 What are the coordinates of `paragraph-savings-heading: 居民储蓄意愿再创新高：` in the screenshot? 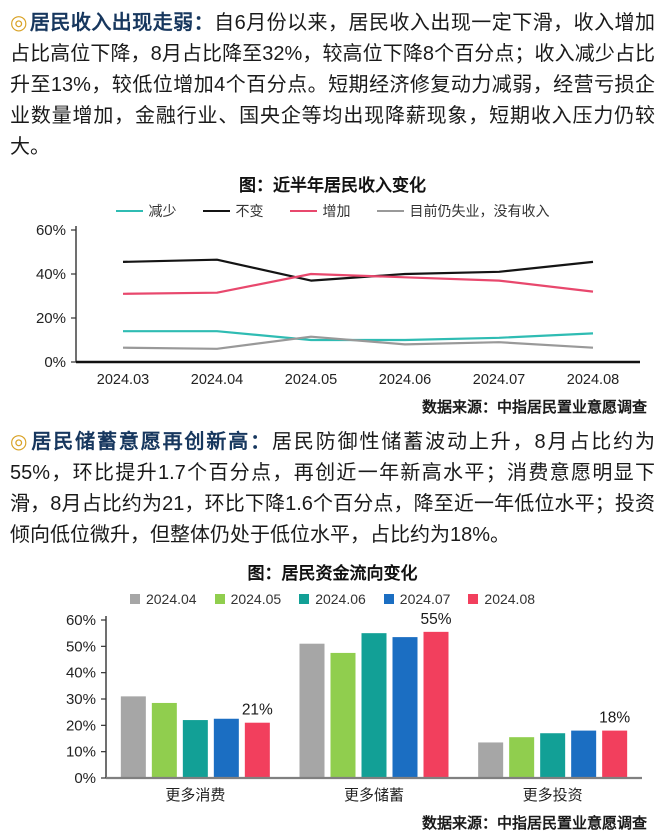 It's located at (151, 442).